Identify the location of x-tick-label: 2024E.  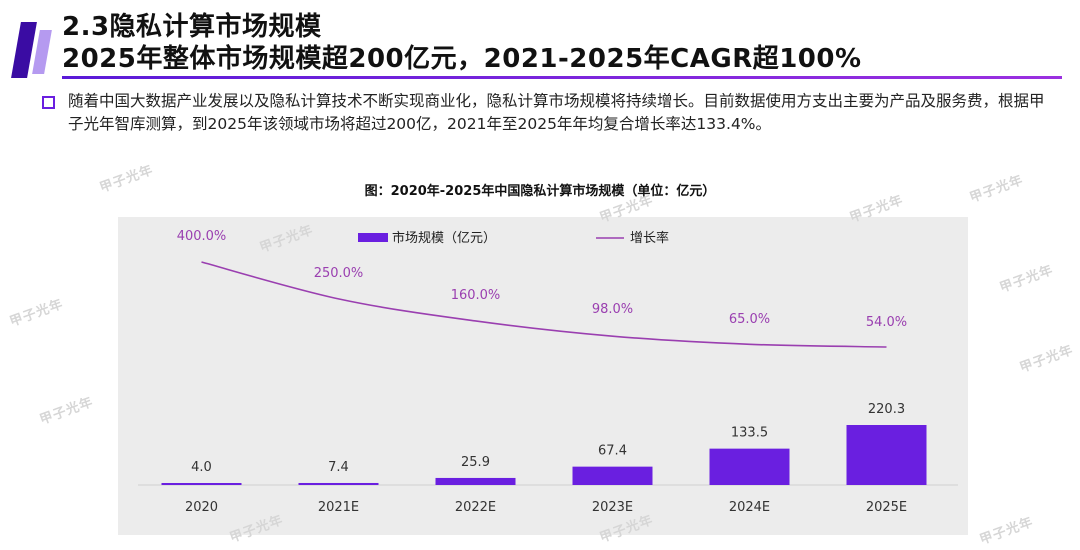
(749, 507).